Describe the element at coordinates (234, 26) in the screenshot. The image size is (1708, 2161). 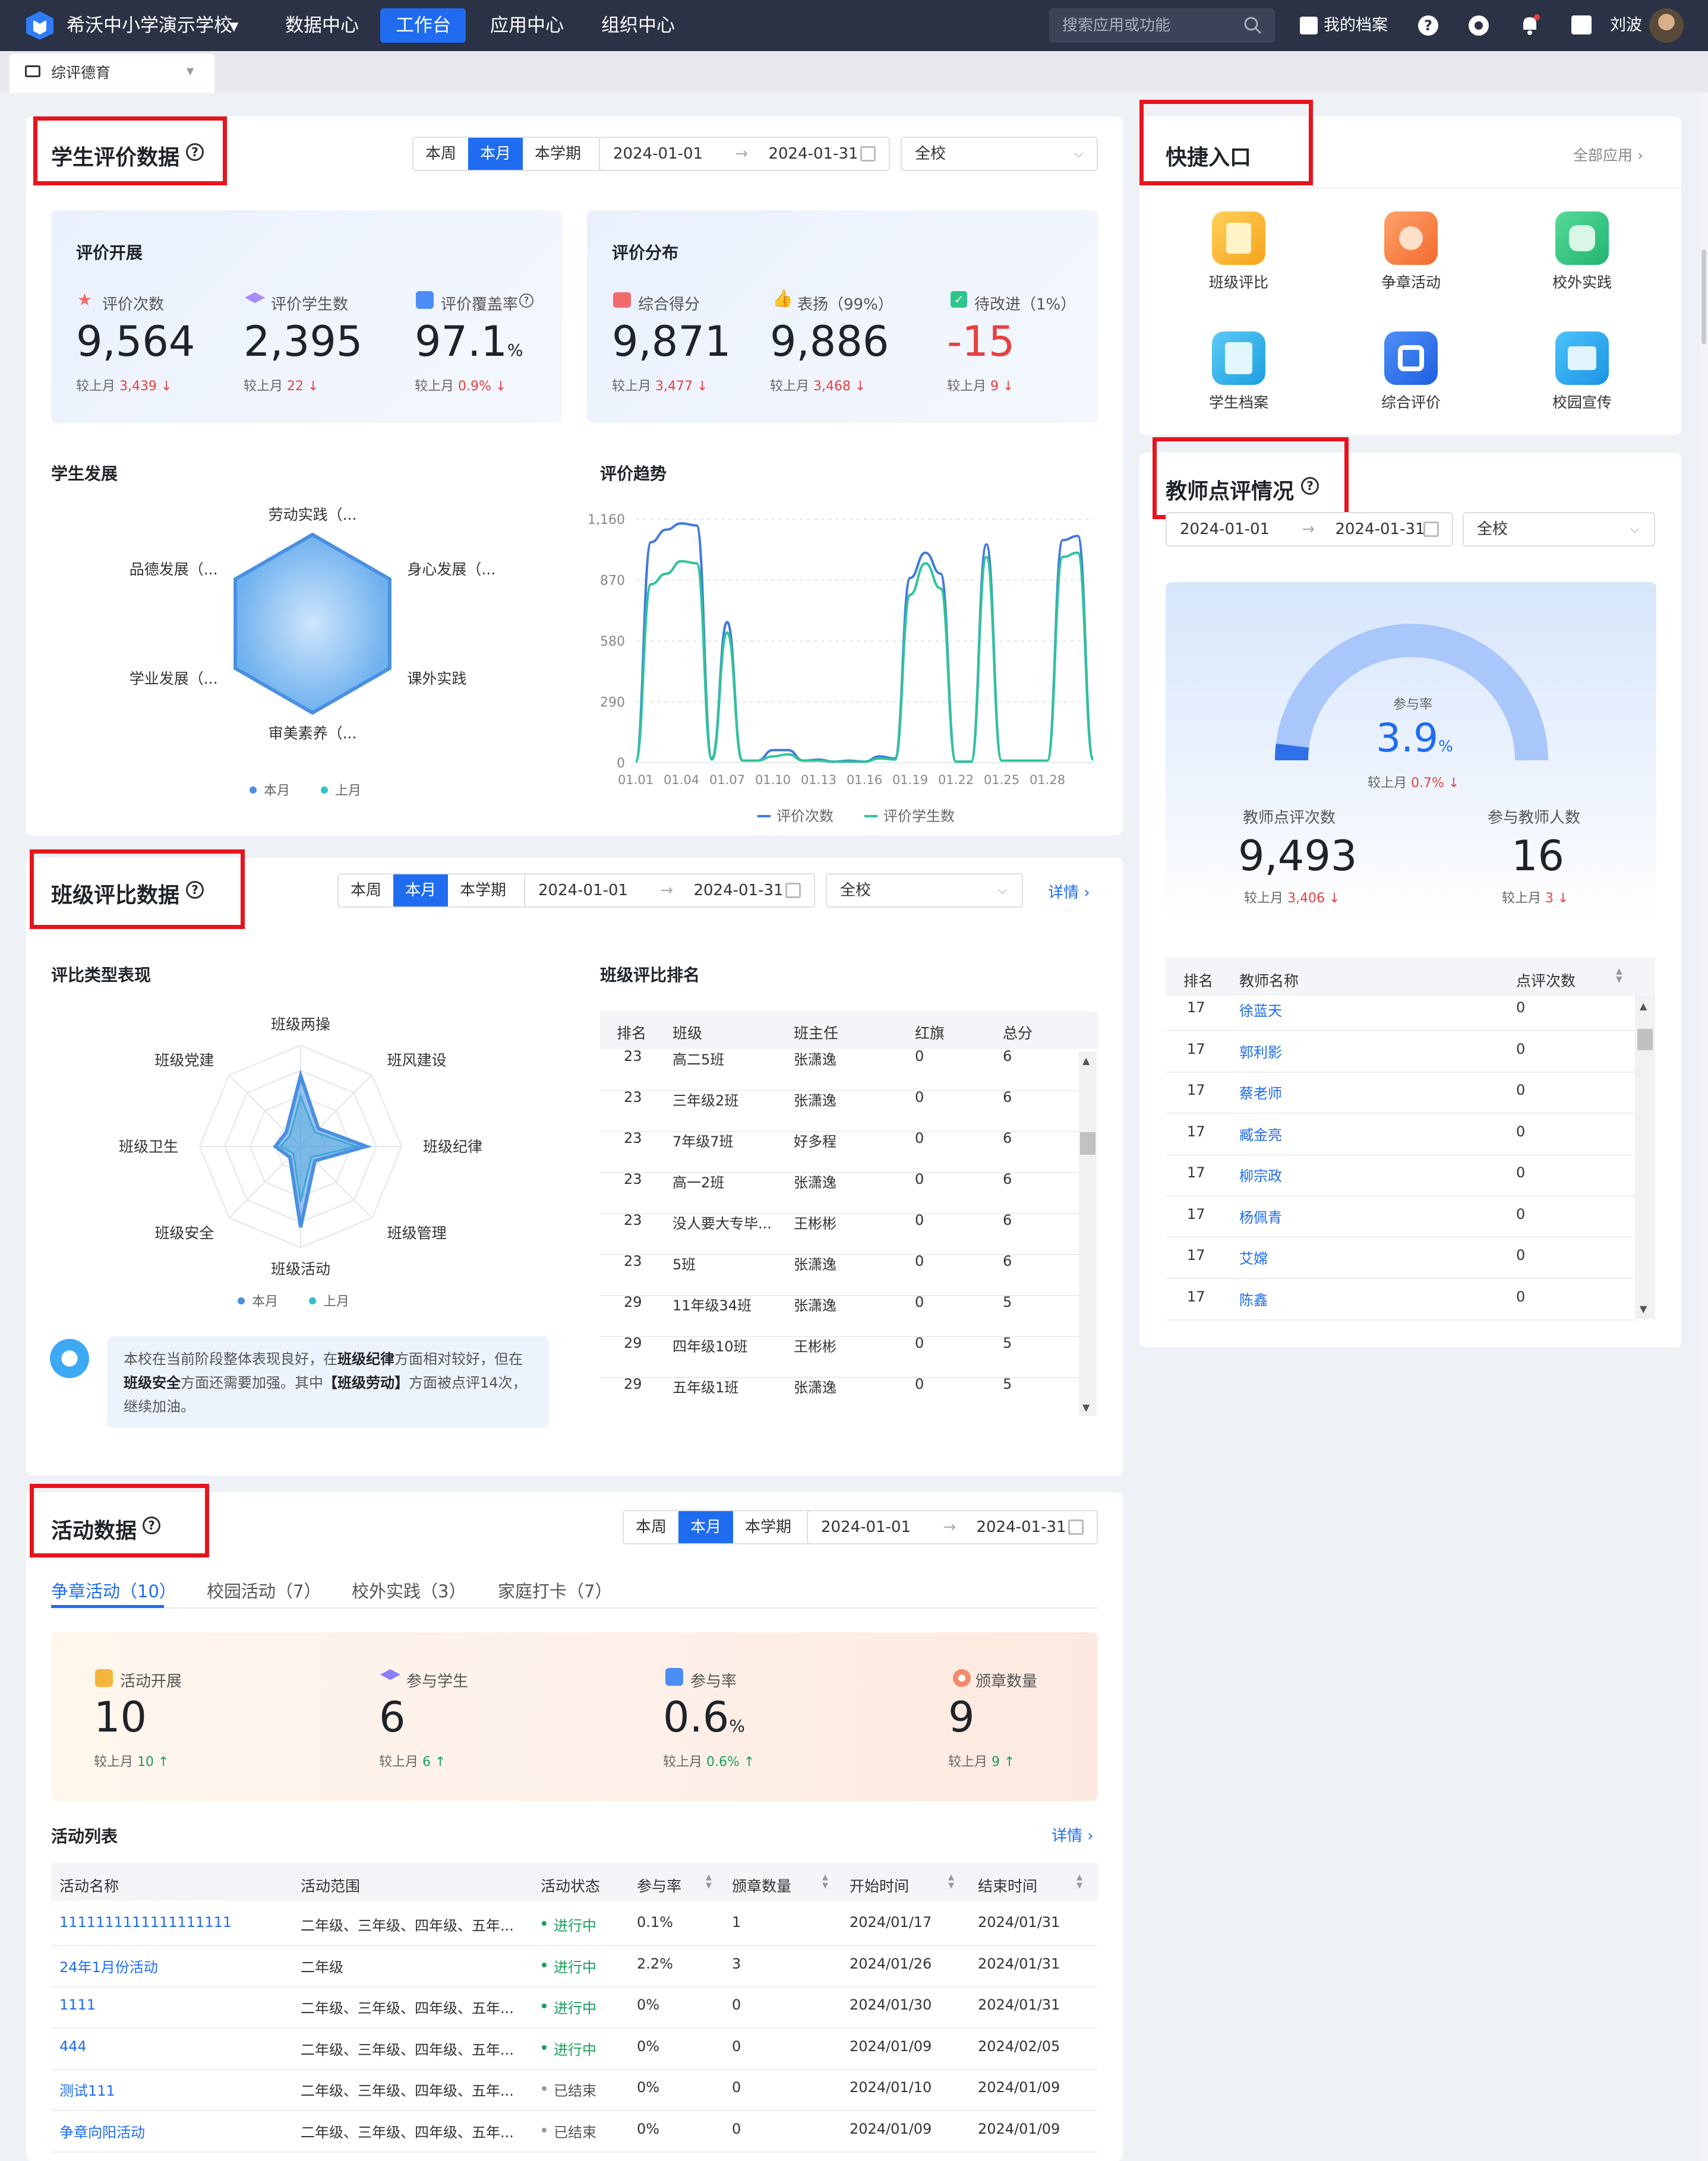
I see `chevron-down-icon: ▼` at that location.